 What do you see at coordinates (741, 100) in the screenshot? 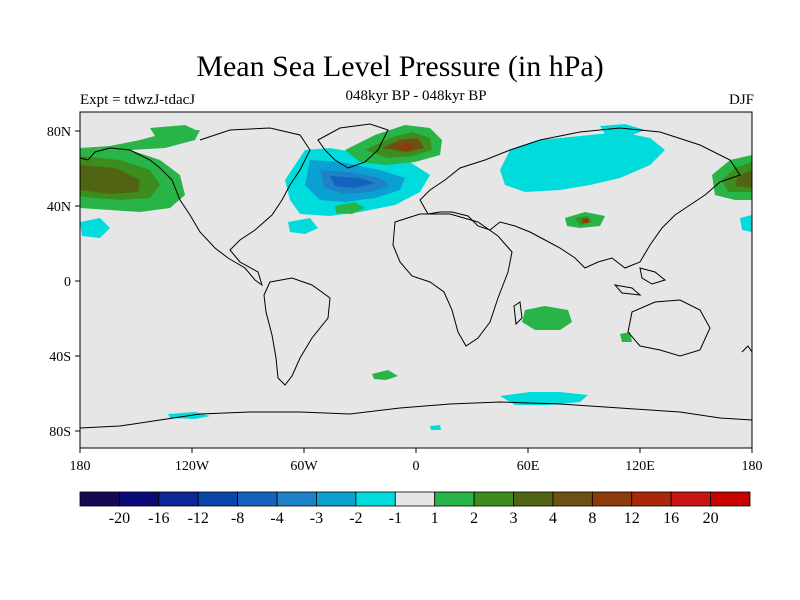
I see `season-label: DJF` at bounding box center [741, 100].